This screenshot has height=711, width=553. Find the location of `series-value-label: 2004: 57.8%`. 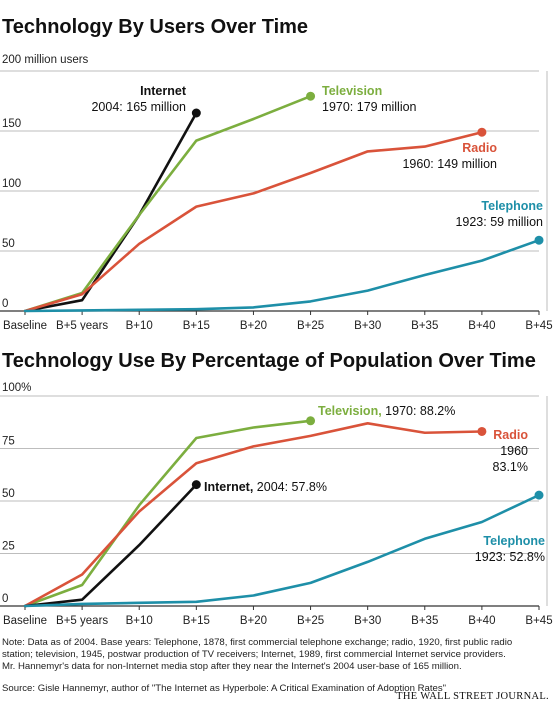

series-value-label: 2004: 57.8% is located at coordinates (290, 487).